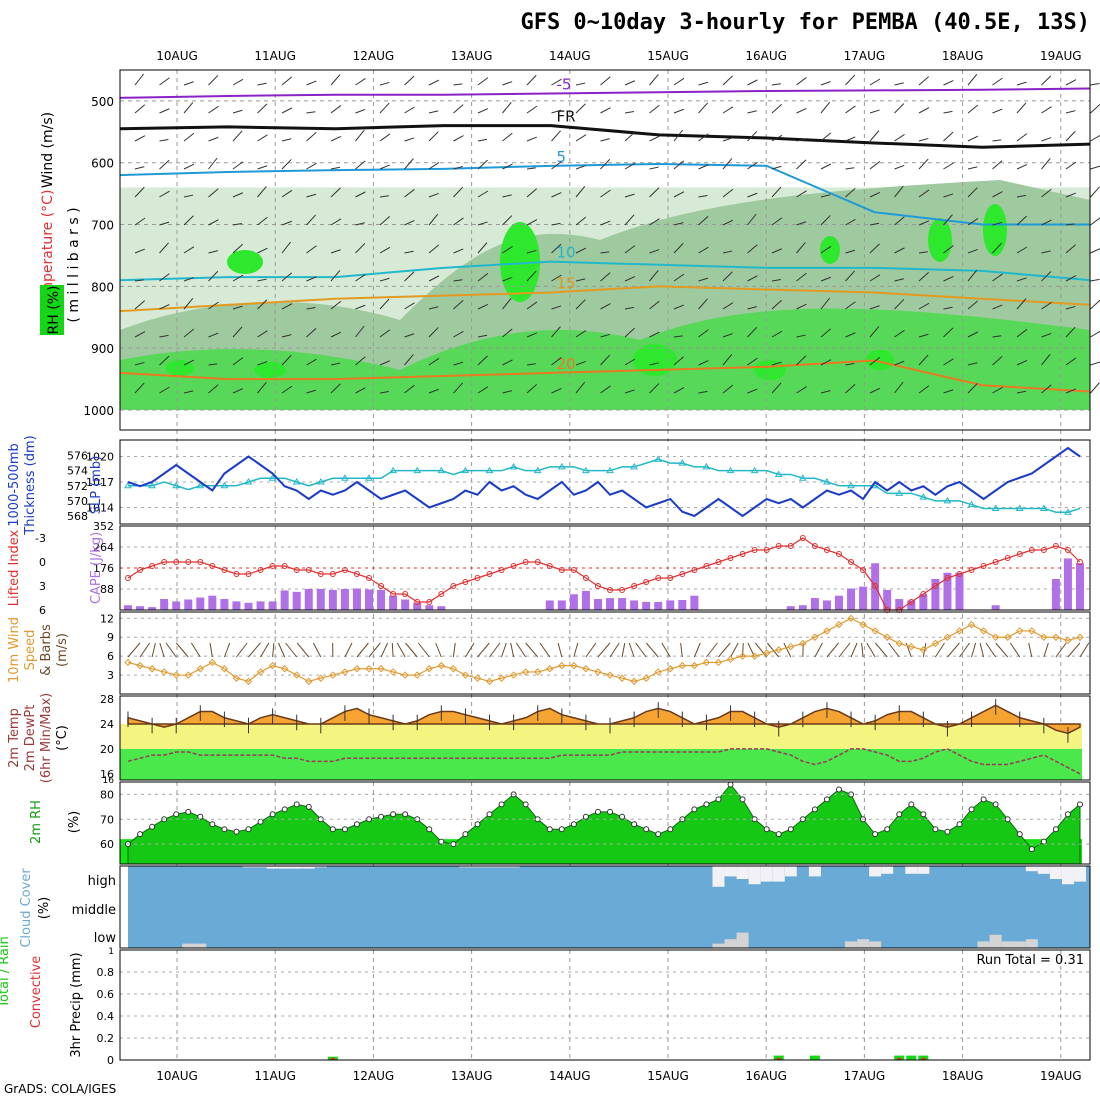  I want to click on p3-right-tick: 176, so click(103, 568).